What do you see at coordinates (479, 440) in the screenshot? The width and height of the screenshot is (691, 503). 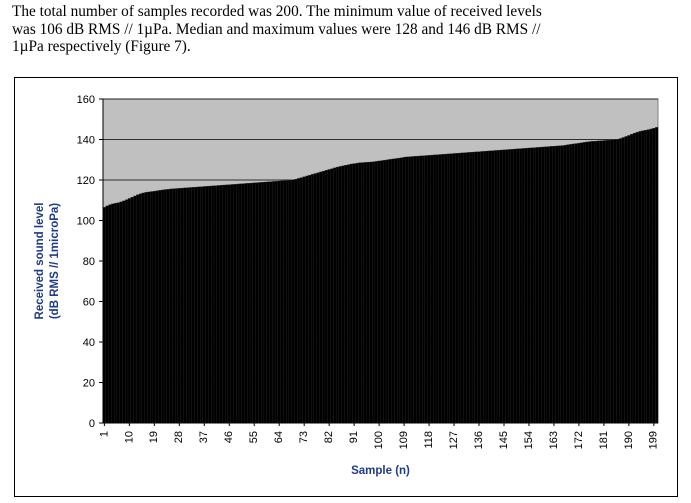 I see `x-tick-label: 136` at bounding box center [479, 440].